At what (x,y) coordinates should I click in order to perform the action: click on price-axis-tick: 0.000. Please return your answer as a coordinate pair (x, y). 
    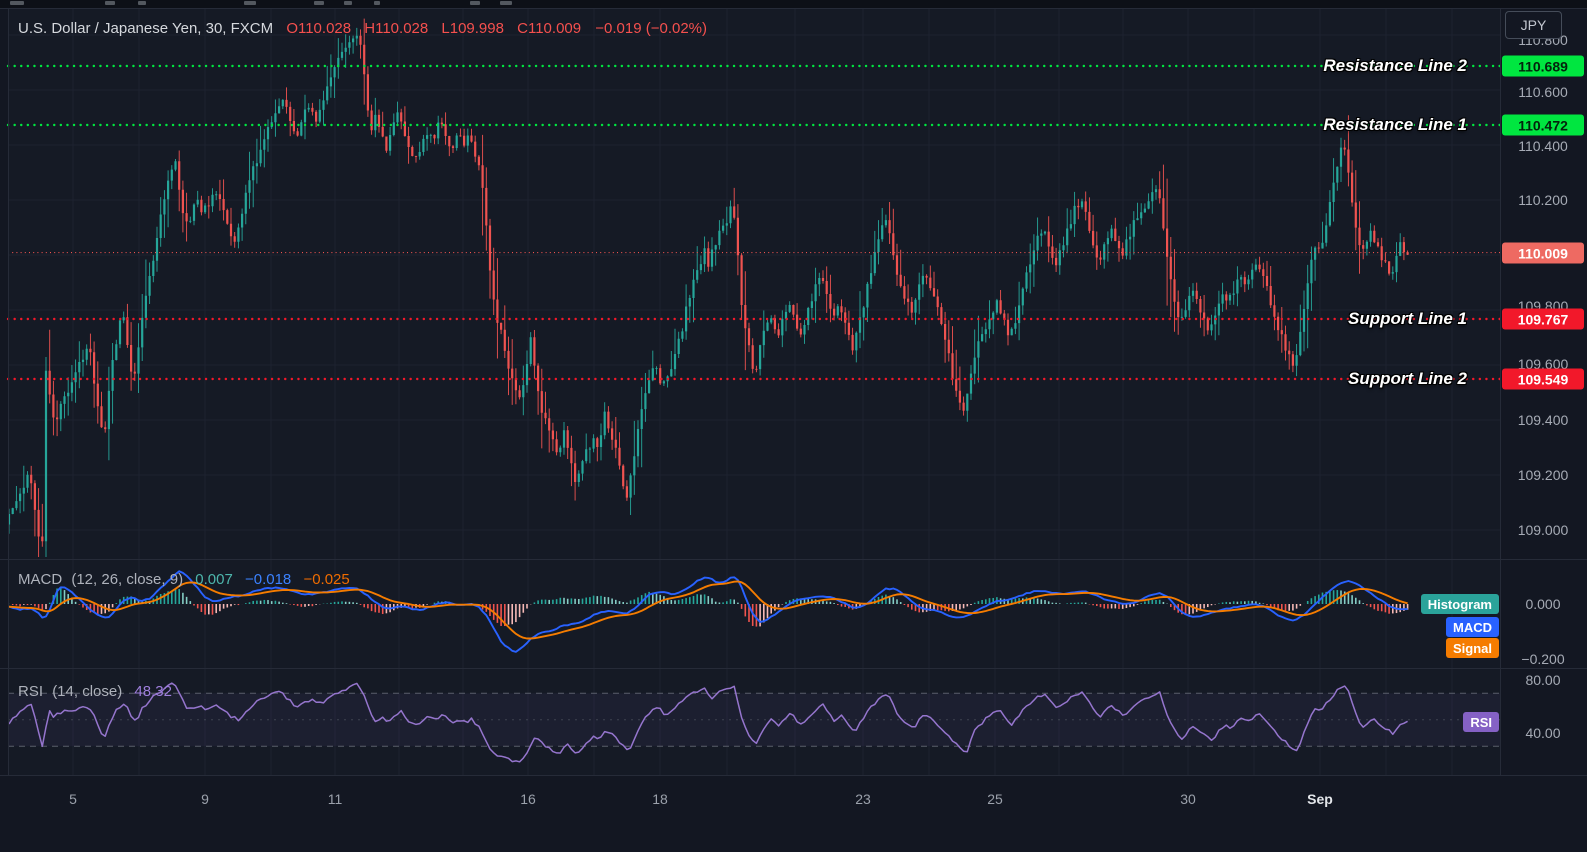
    Looking at the image, I should click on (1543, 604).